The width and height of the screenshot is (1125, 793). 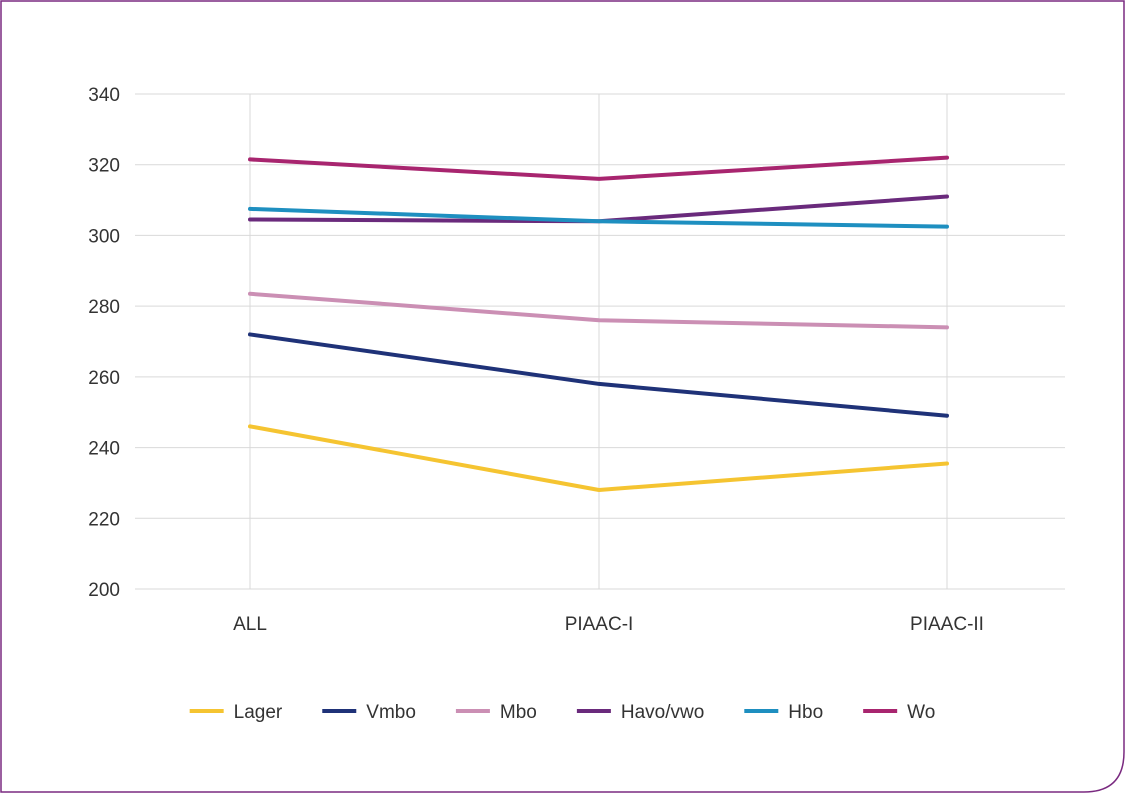 What do you see at coordinates (104, 519) in the screenshot?
I see `y-tick-label: 220` at bounding box center [104, 519].